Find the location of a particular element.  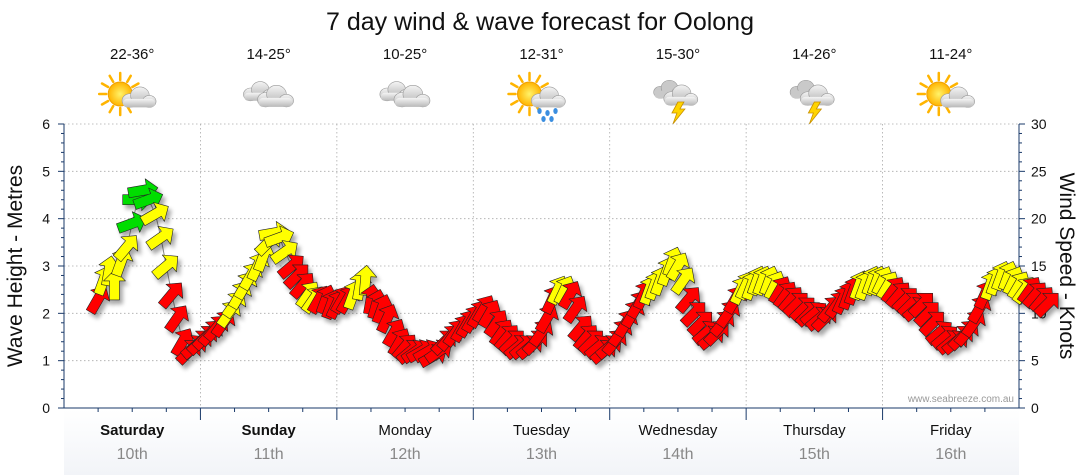

day-name-label: Friday is located at coordinates (951, 430).